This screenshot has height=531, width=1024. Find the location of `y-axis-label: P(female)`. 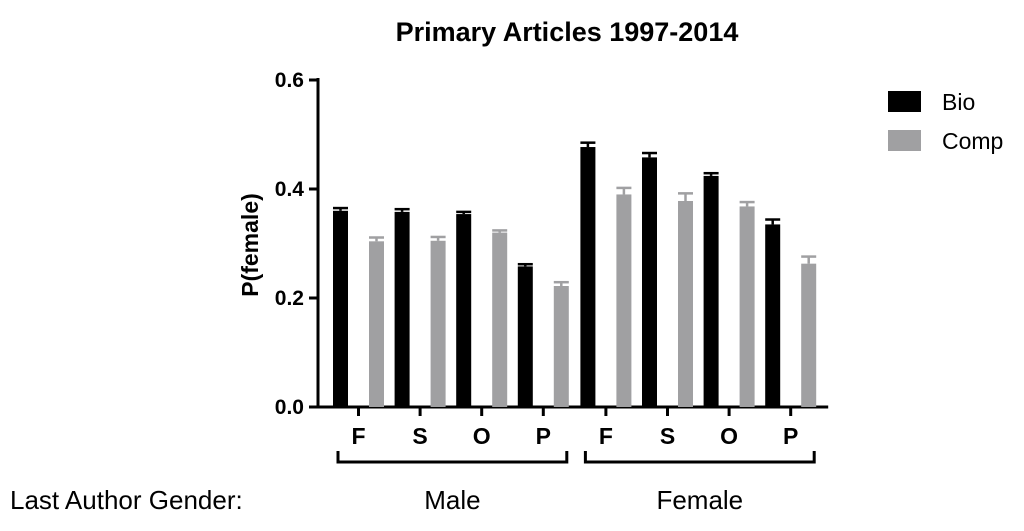

y-axis-label: P(female) is located at coordinates (250, 245).